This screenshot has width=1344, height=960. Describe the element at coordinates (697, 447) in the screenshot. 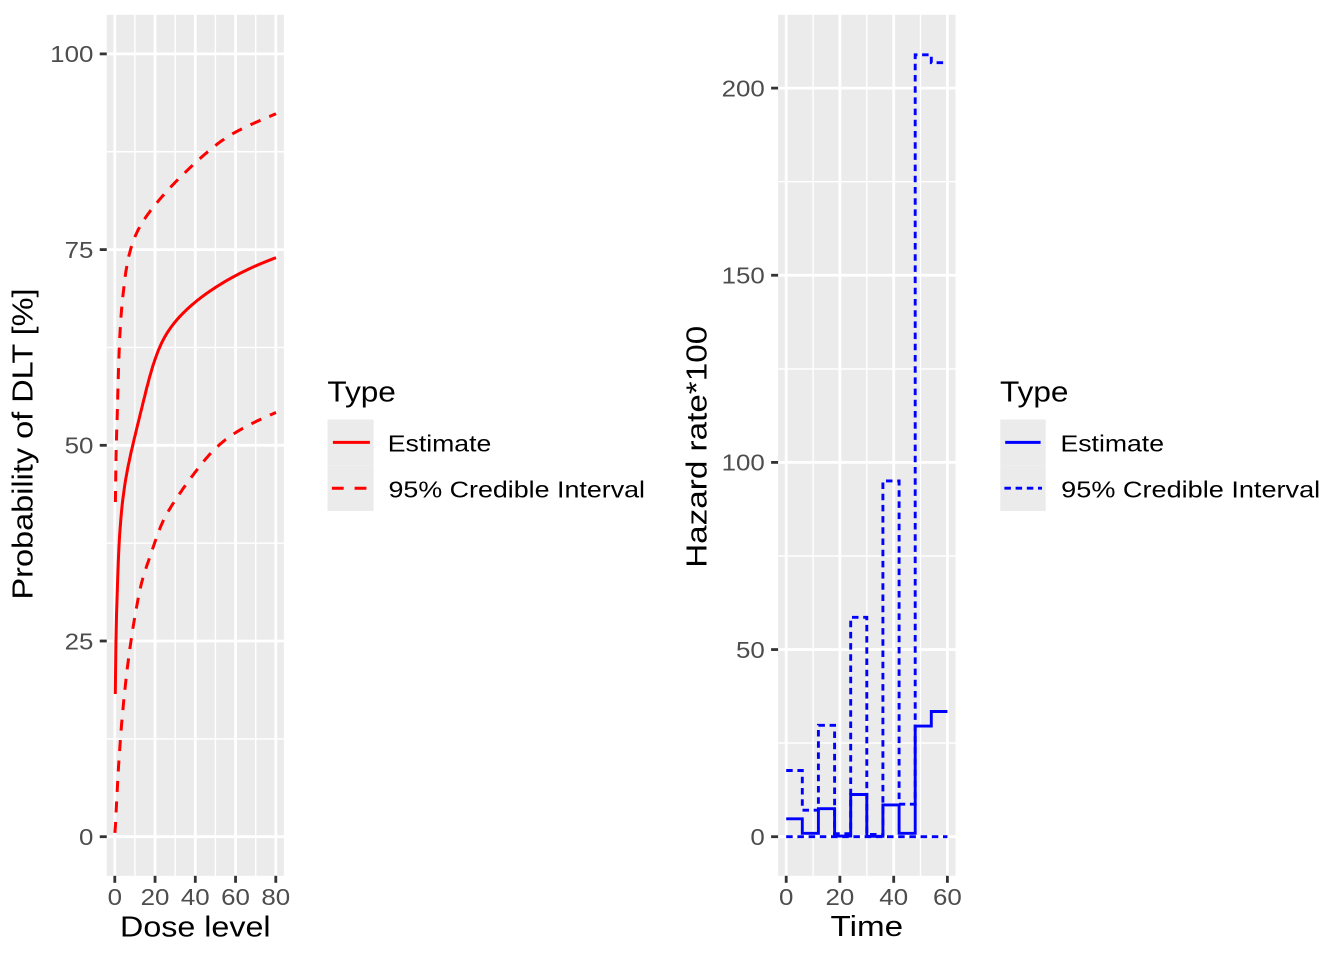

I see `svg-text: Hazard rate*100` at that location.